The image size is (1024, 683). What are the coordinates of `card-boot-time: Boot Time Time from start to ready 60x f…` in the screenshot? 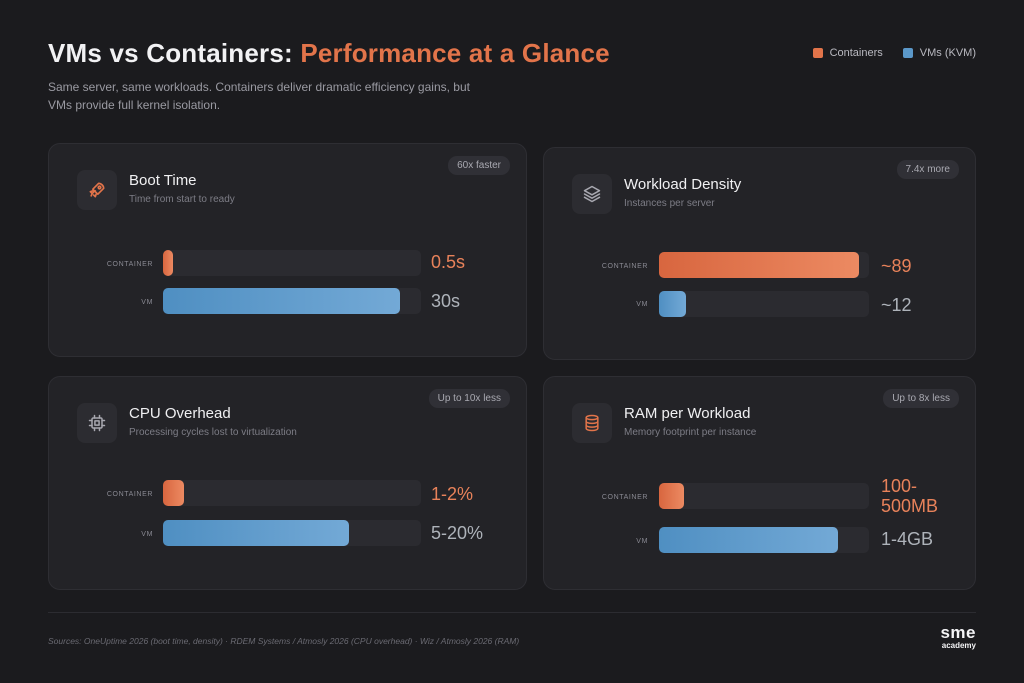 It's located at (287, 250).